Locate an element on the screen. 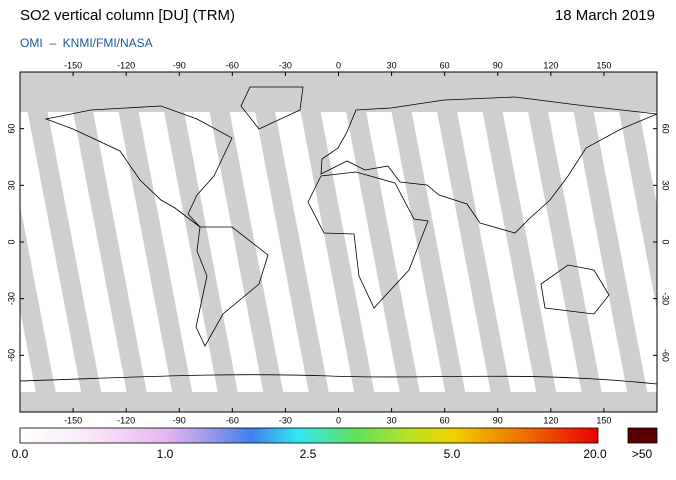 The image size is (676, 480). lon-label-bottom: 30 is located at coordinates (392, 420).